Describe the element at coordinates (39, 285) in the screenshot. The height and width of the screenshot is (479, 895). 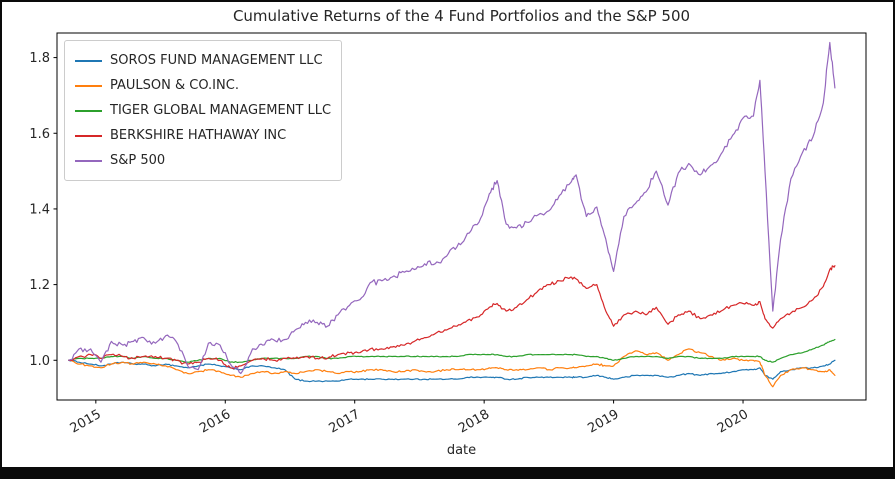
I see `y-tick-label: 1.2` at that location.